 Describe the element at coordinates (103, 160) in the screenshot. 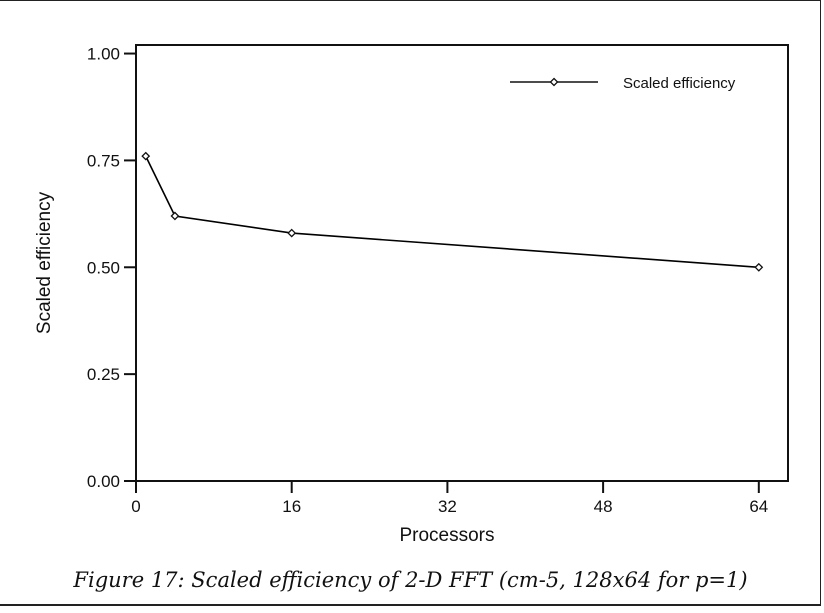

I see `y-tick-label: 0.75` at that location.